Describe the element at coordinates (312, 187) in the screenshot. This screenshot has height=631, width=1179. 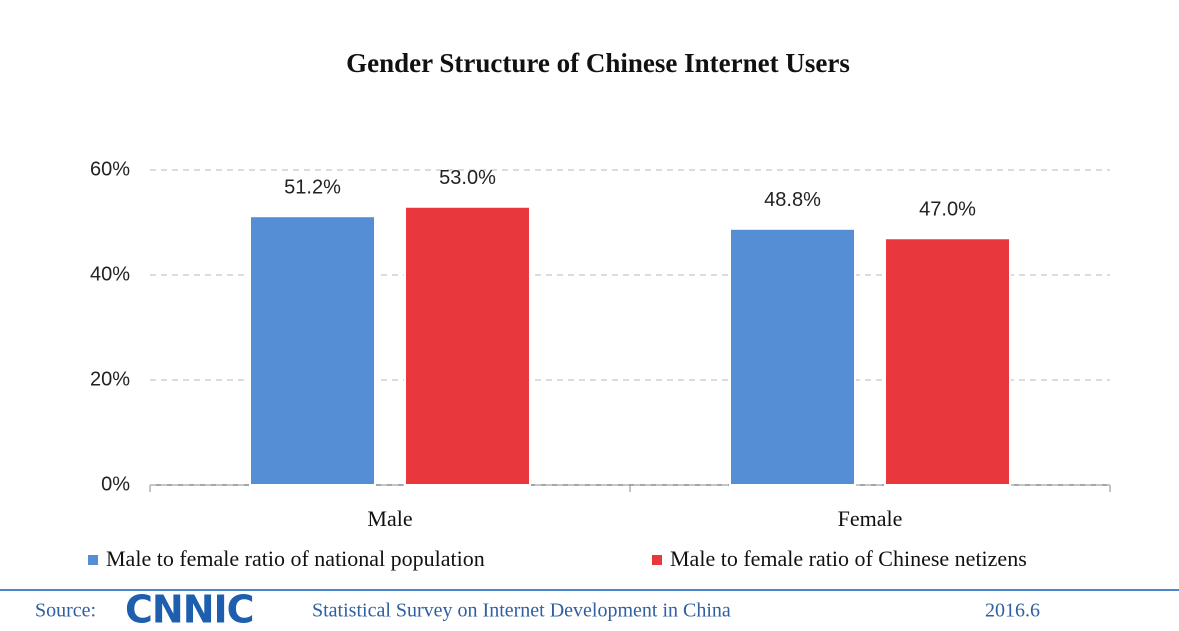
I see `data-label: 51.2%` at that location.